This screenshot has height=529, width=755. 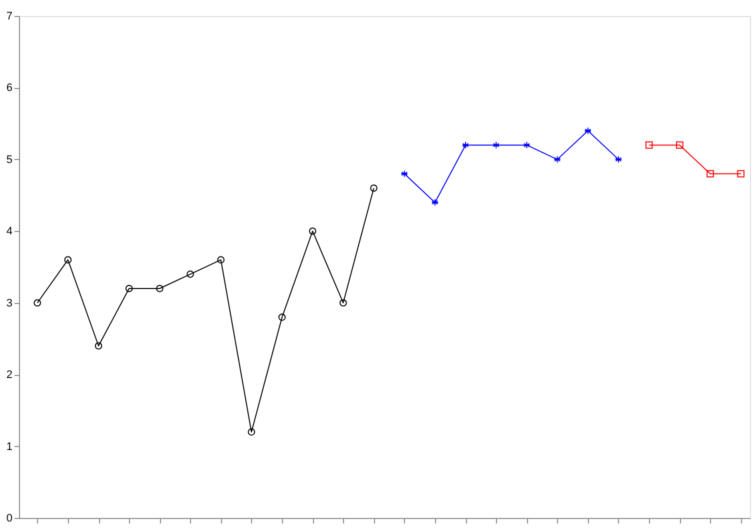 What do you see at coordinates (9, 16) in the screenshot?
I see `y-tick-label: 7` at bounding box center [9, 16].